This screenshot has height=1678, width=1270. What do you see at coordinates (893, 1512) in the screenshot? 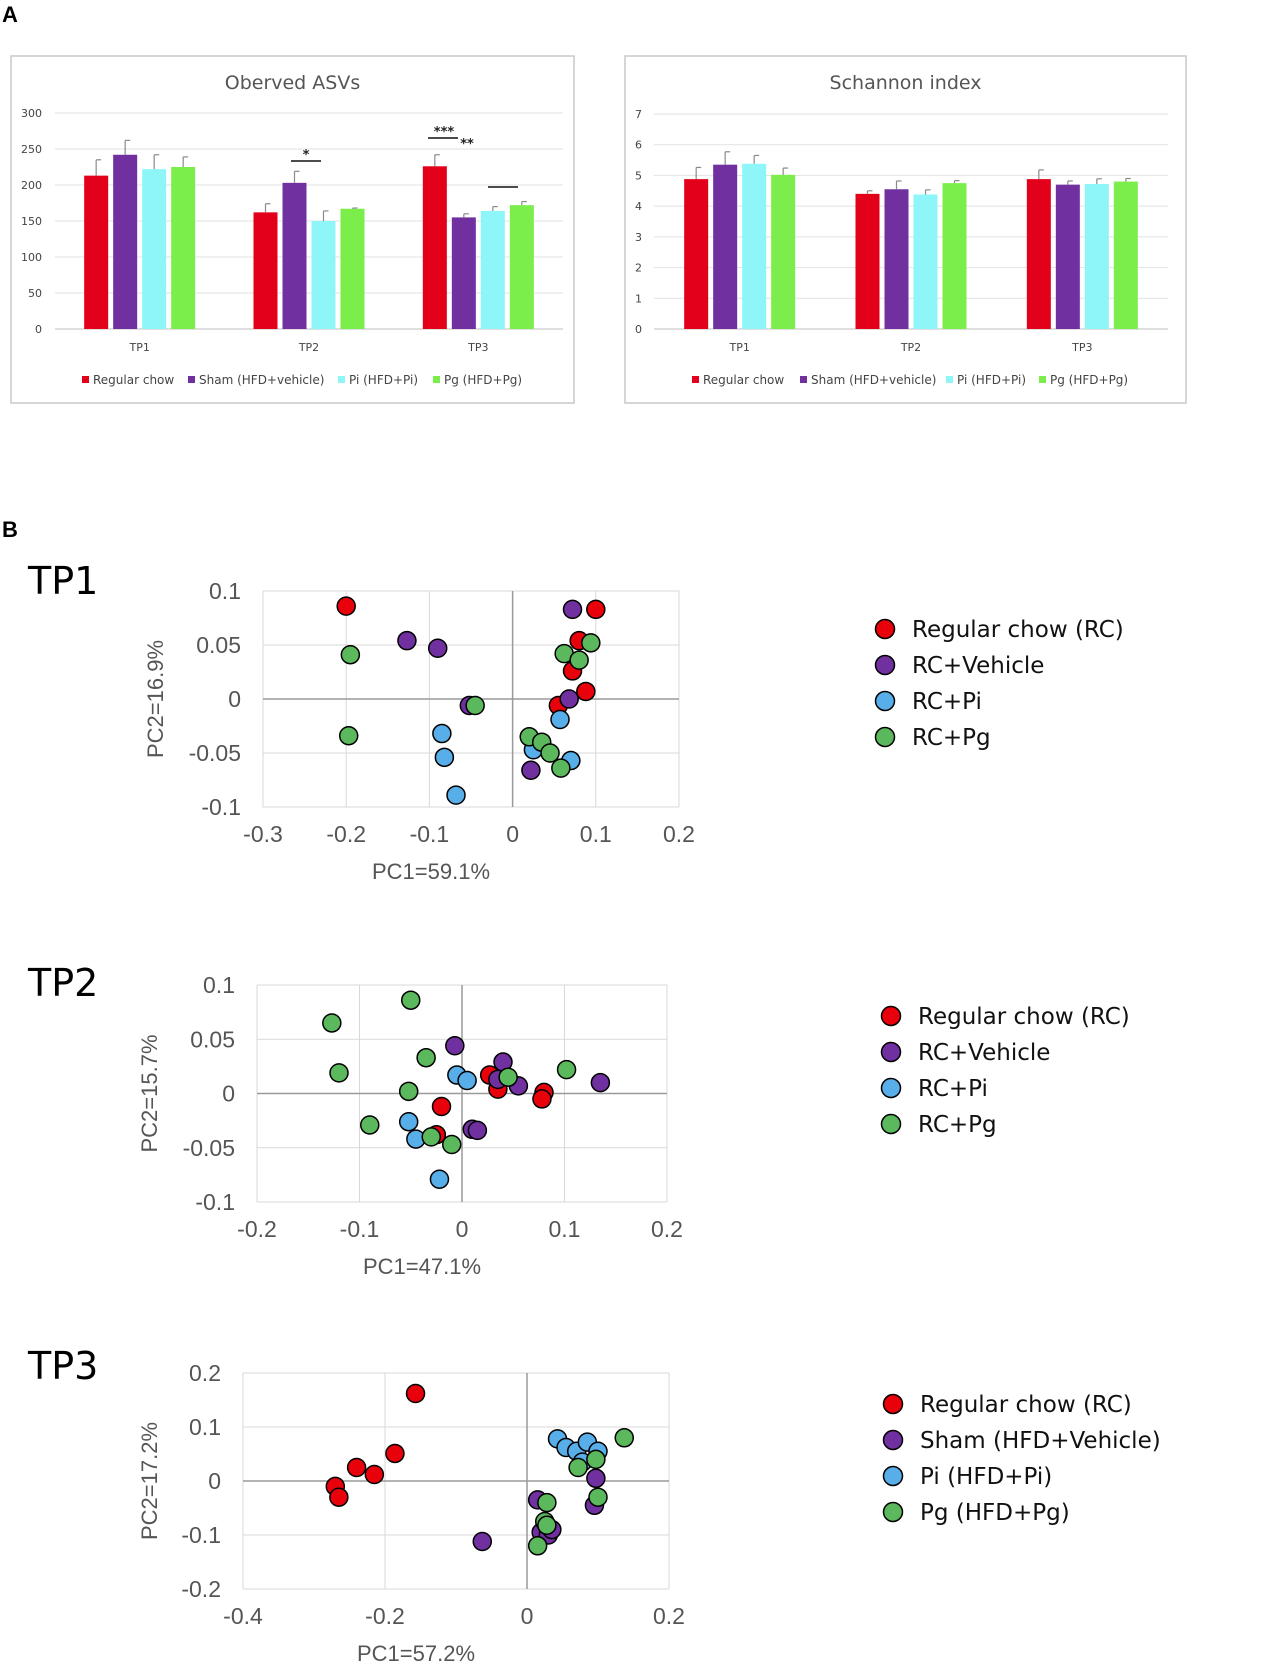
I see `legend-marker-pg-hfd-pg` at bounding box center [893, 1512].